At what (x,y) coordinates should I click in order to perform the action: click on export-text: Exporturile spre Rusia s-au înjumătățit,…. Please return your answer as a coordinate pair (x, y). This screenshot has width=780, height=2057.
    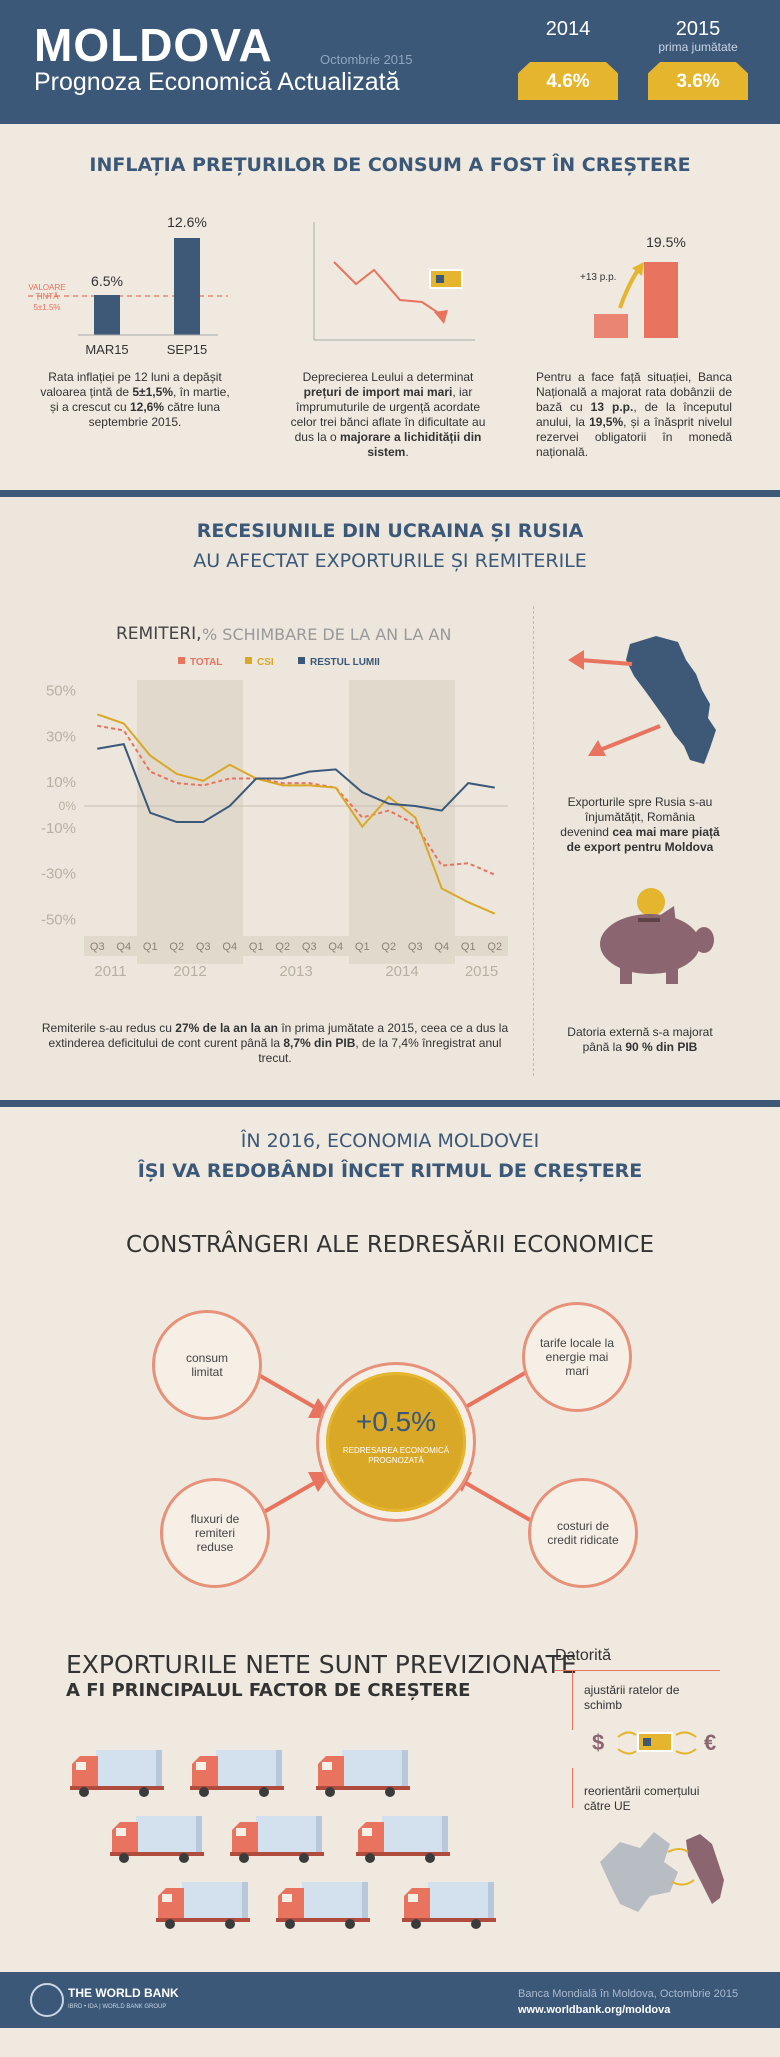
    Looking at the image, I should click on (640, 824).